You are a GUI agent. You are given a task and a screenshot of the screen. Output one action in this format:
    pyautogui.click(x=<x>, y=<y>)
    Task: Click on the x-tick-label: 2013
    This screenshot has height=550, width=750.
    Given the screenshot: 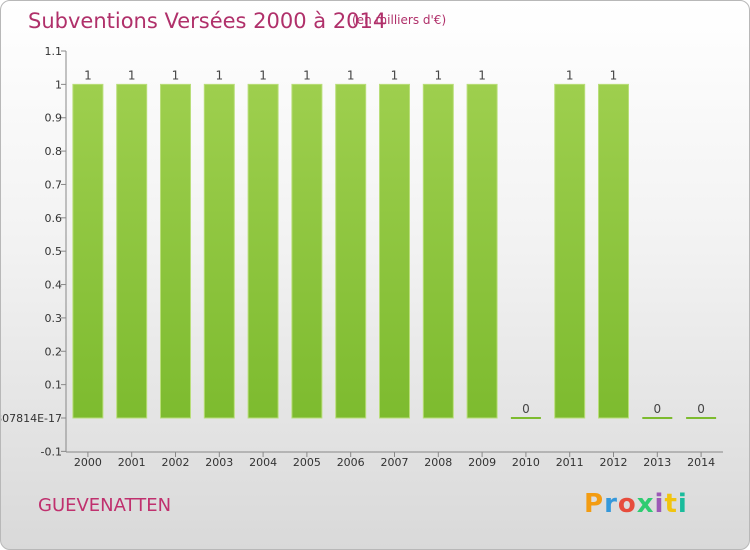 What is the action you would take?
    pyautogui.click(x=657, y=462)
    